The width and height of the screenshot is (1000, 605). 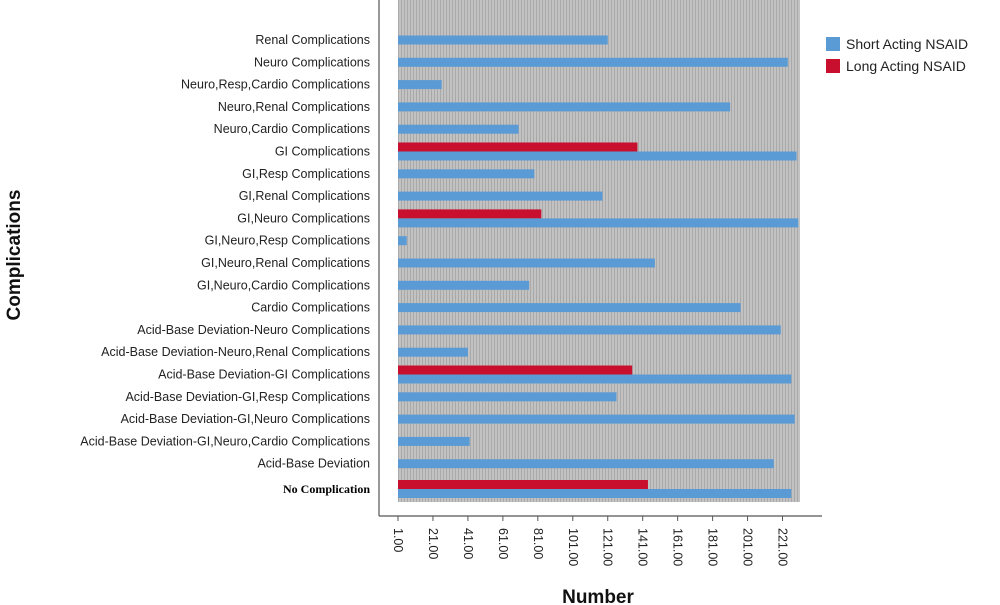 What do you see at coordinates (313, 464) in the screenshot?
I see `category-label: Acid-Base Deviation` at bounding box center [313, 464].